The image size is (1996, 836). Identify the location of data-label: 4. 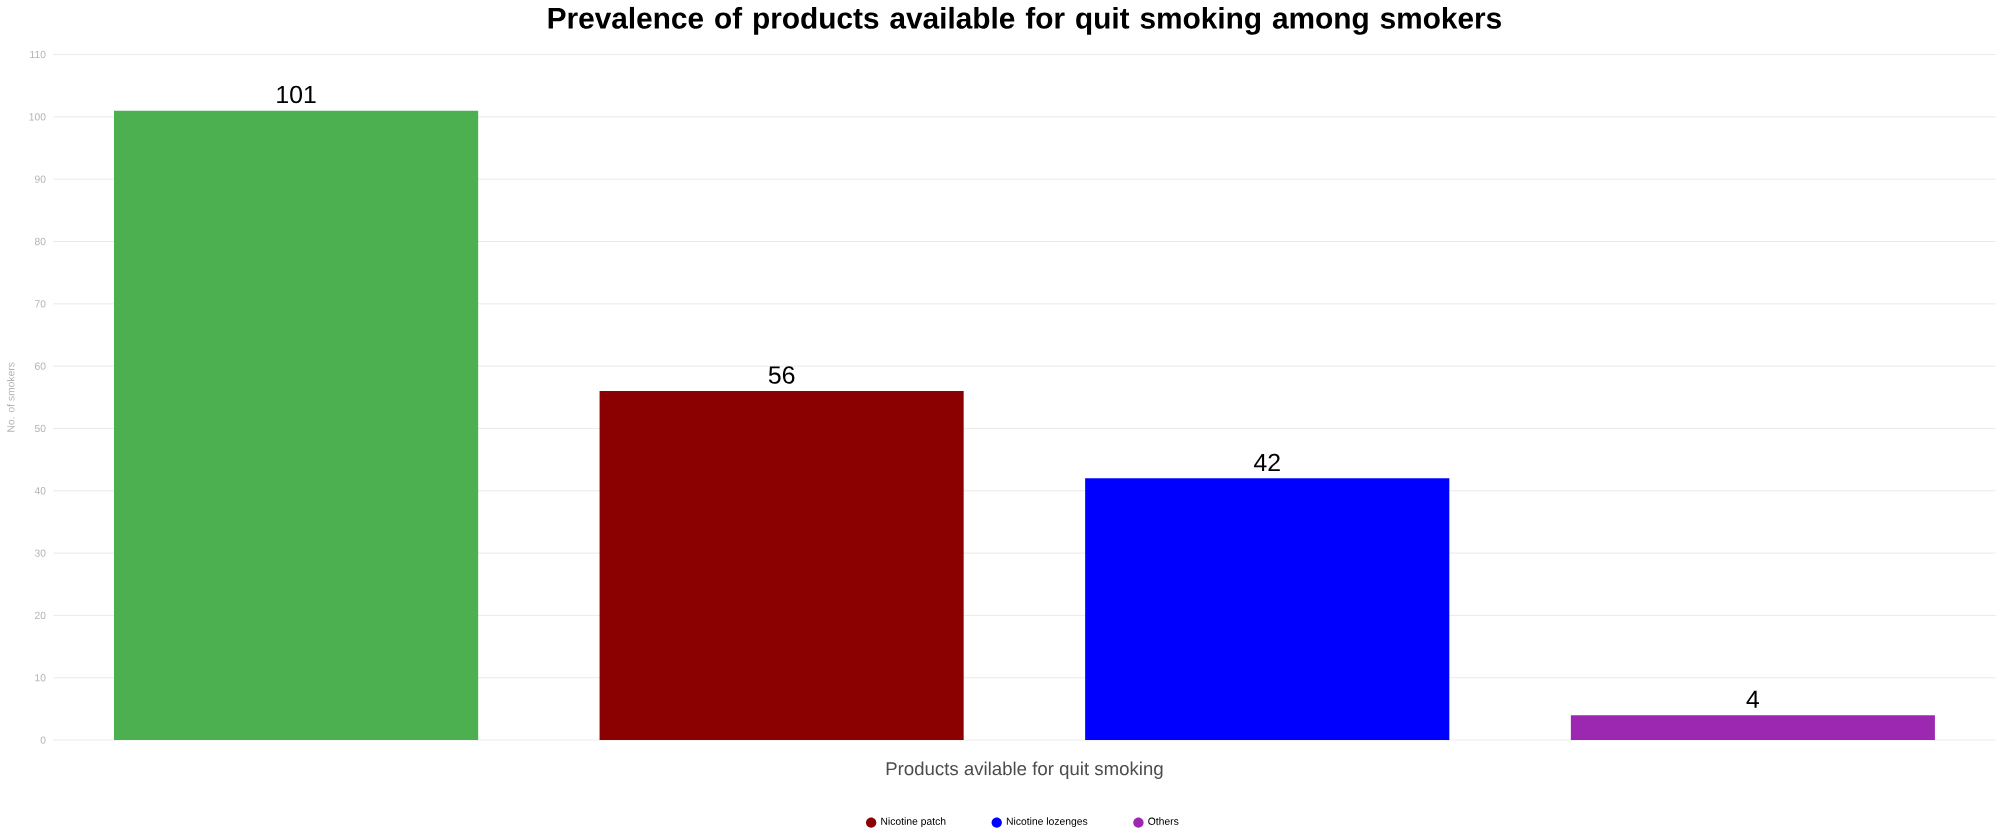
(1752, 699).